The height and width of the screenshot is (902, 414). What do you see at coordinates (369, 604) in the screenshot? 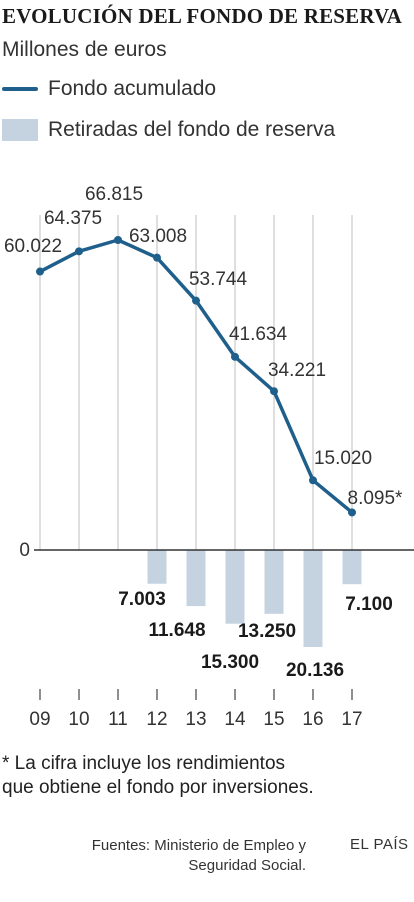
I see `bar-data-label: 7.100` at bounding box center [369, 604].